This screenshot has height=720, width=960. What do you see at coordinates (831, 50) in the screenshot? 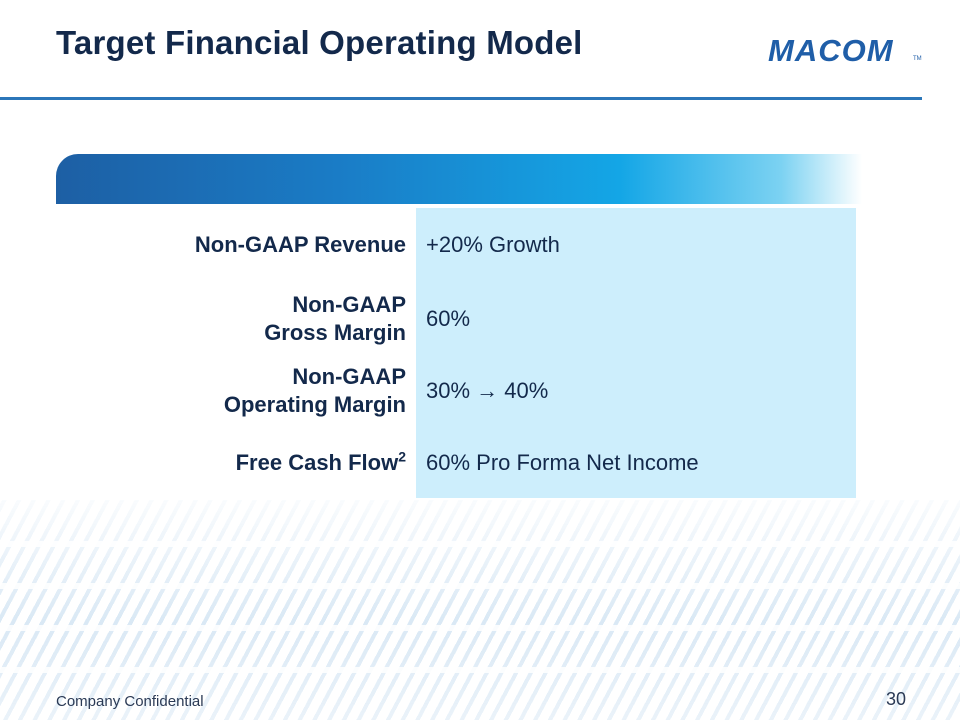
I see `logo-text: MACOM` at bounding box center [831, 50].